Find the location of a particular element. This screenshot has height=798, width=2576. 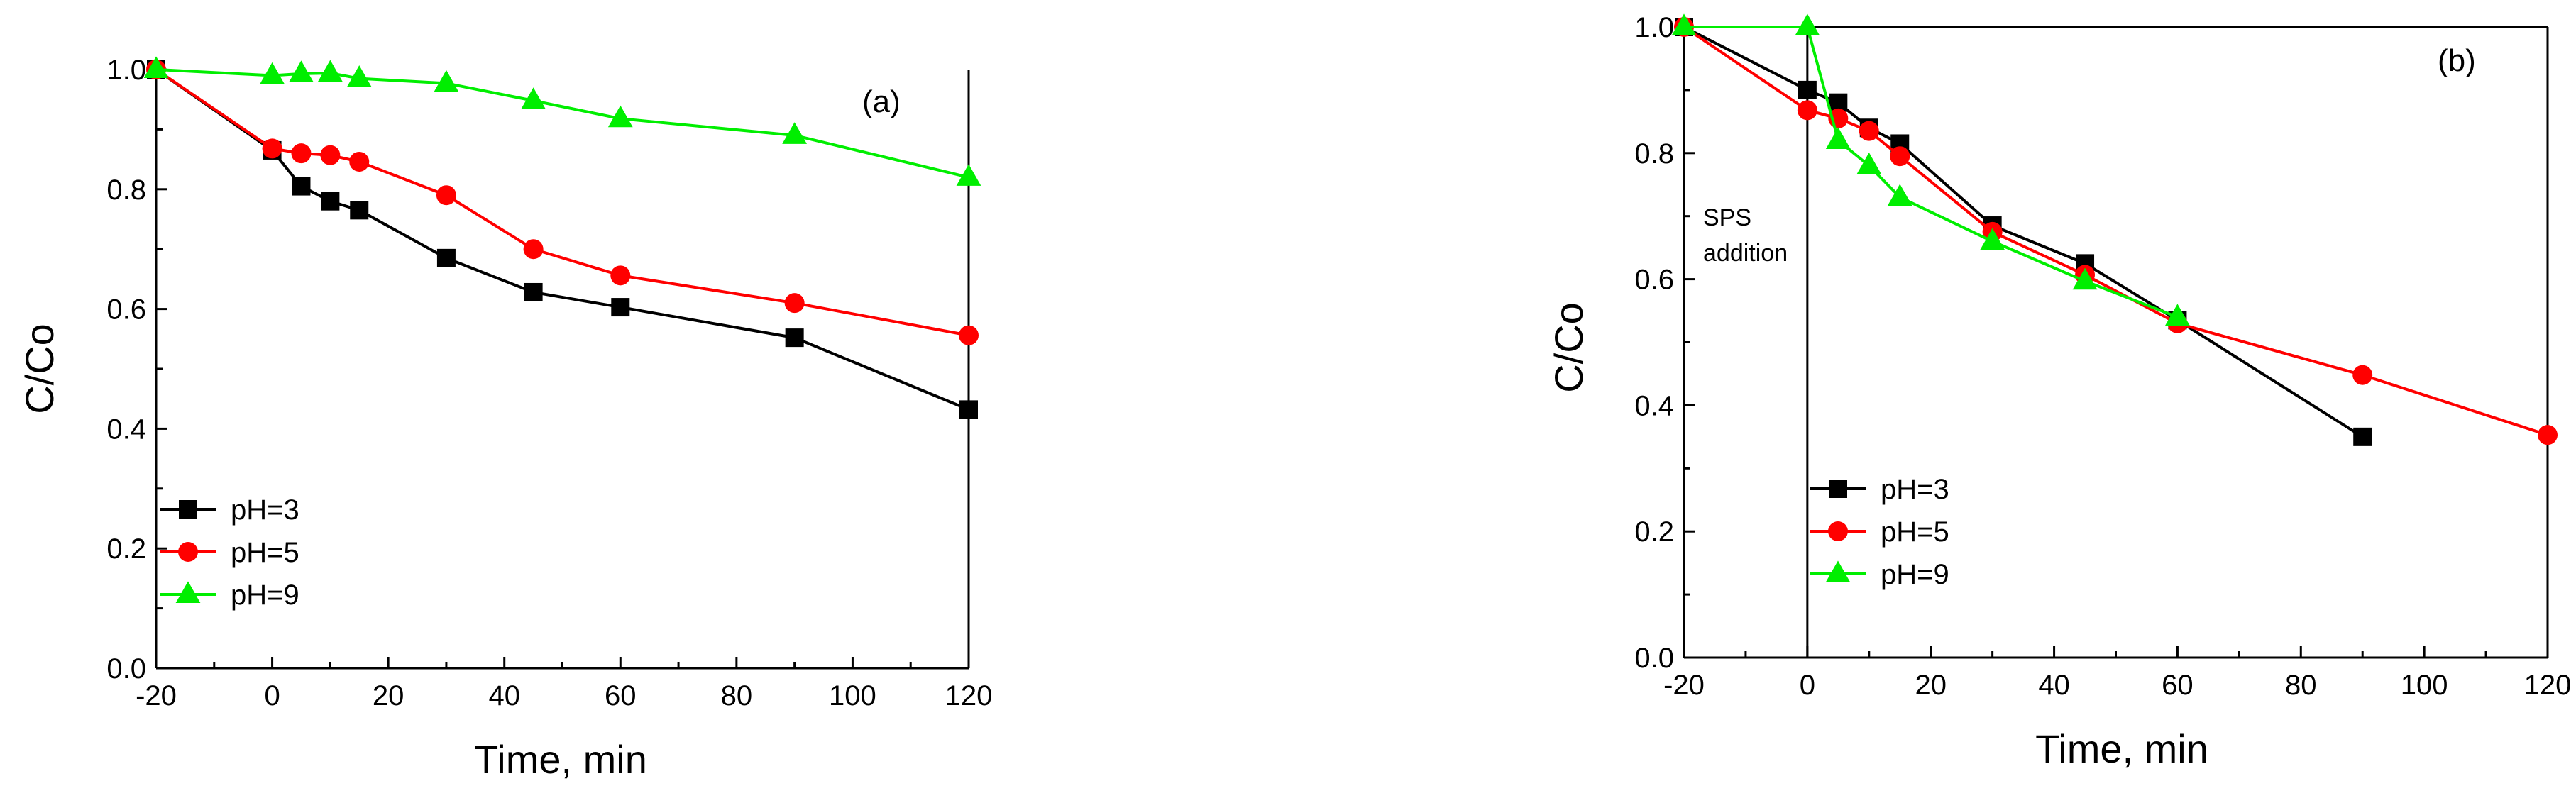

series-line-pH=5 is located at coordinates (562, 203).